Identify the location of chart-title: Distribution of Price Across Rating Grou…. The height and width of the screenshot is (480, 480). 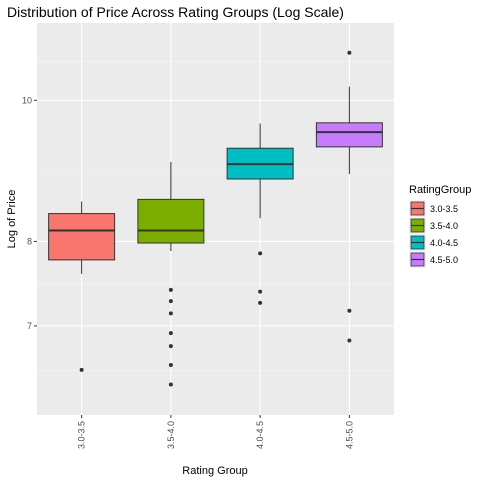
(175, 12).